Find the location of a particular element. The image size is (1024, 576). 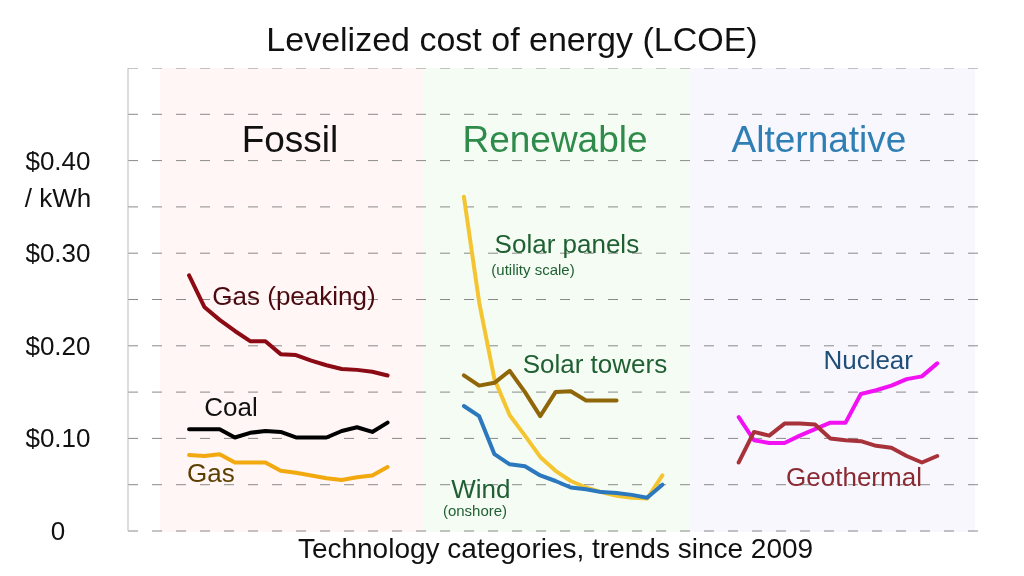

series-label: Solar towers is located at coordinates (595, 364).